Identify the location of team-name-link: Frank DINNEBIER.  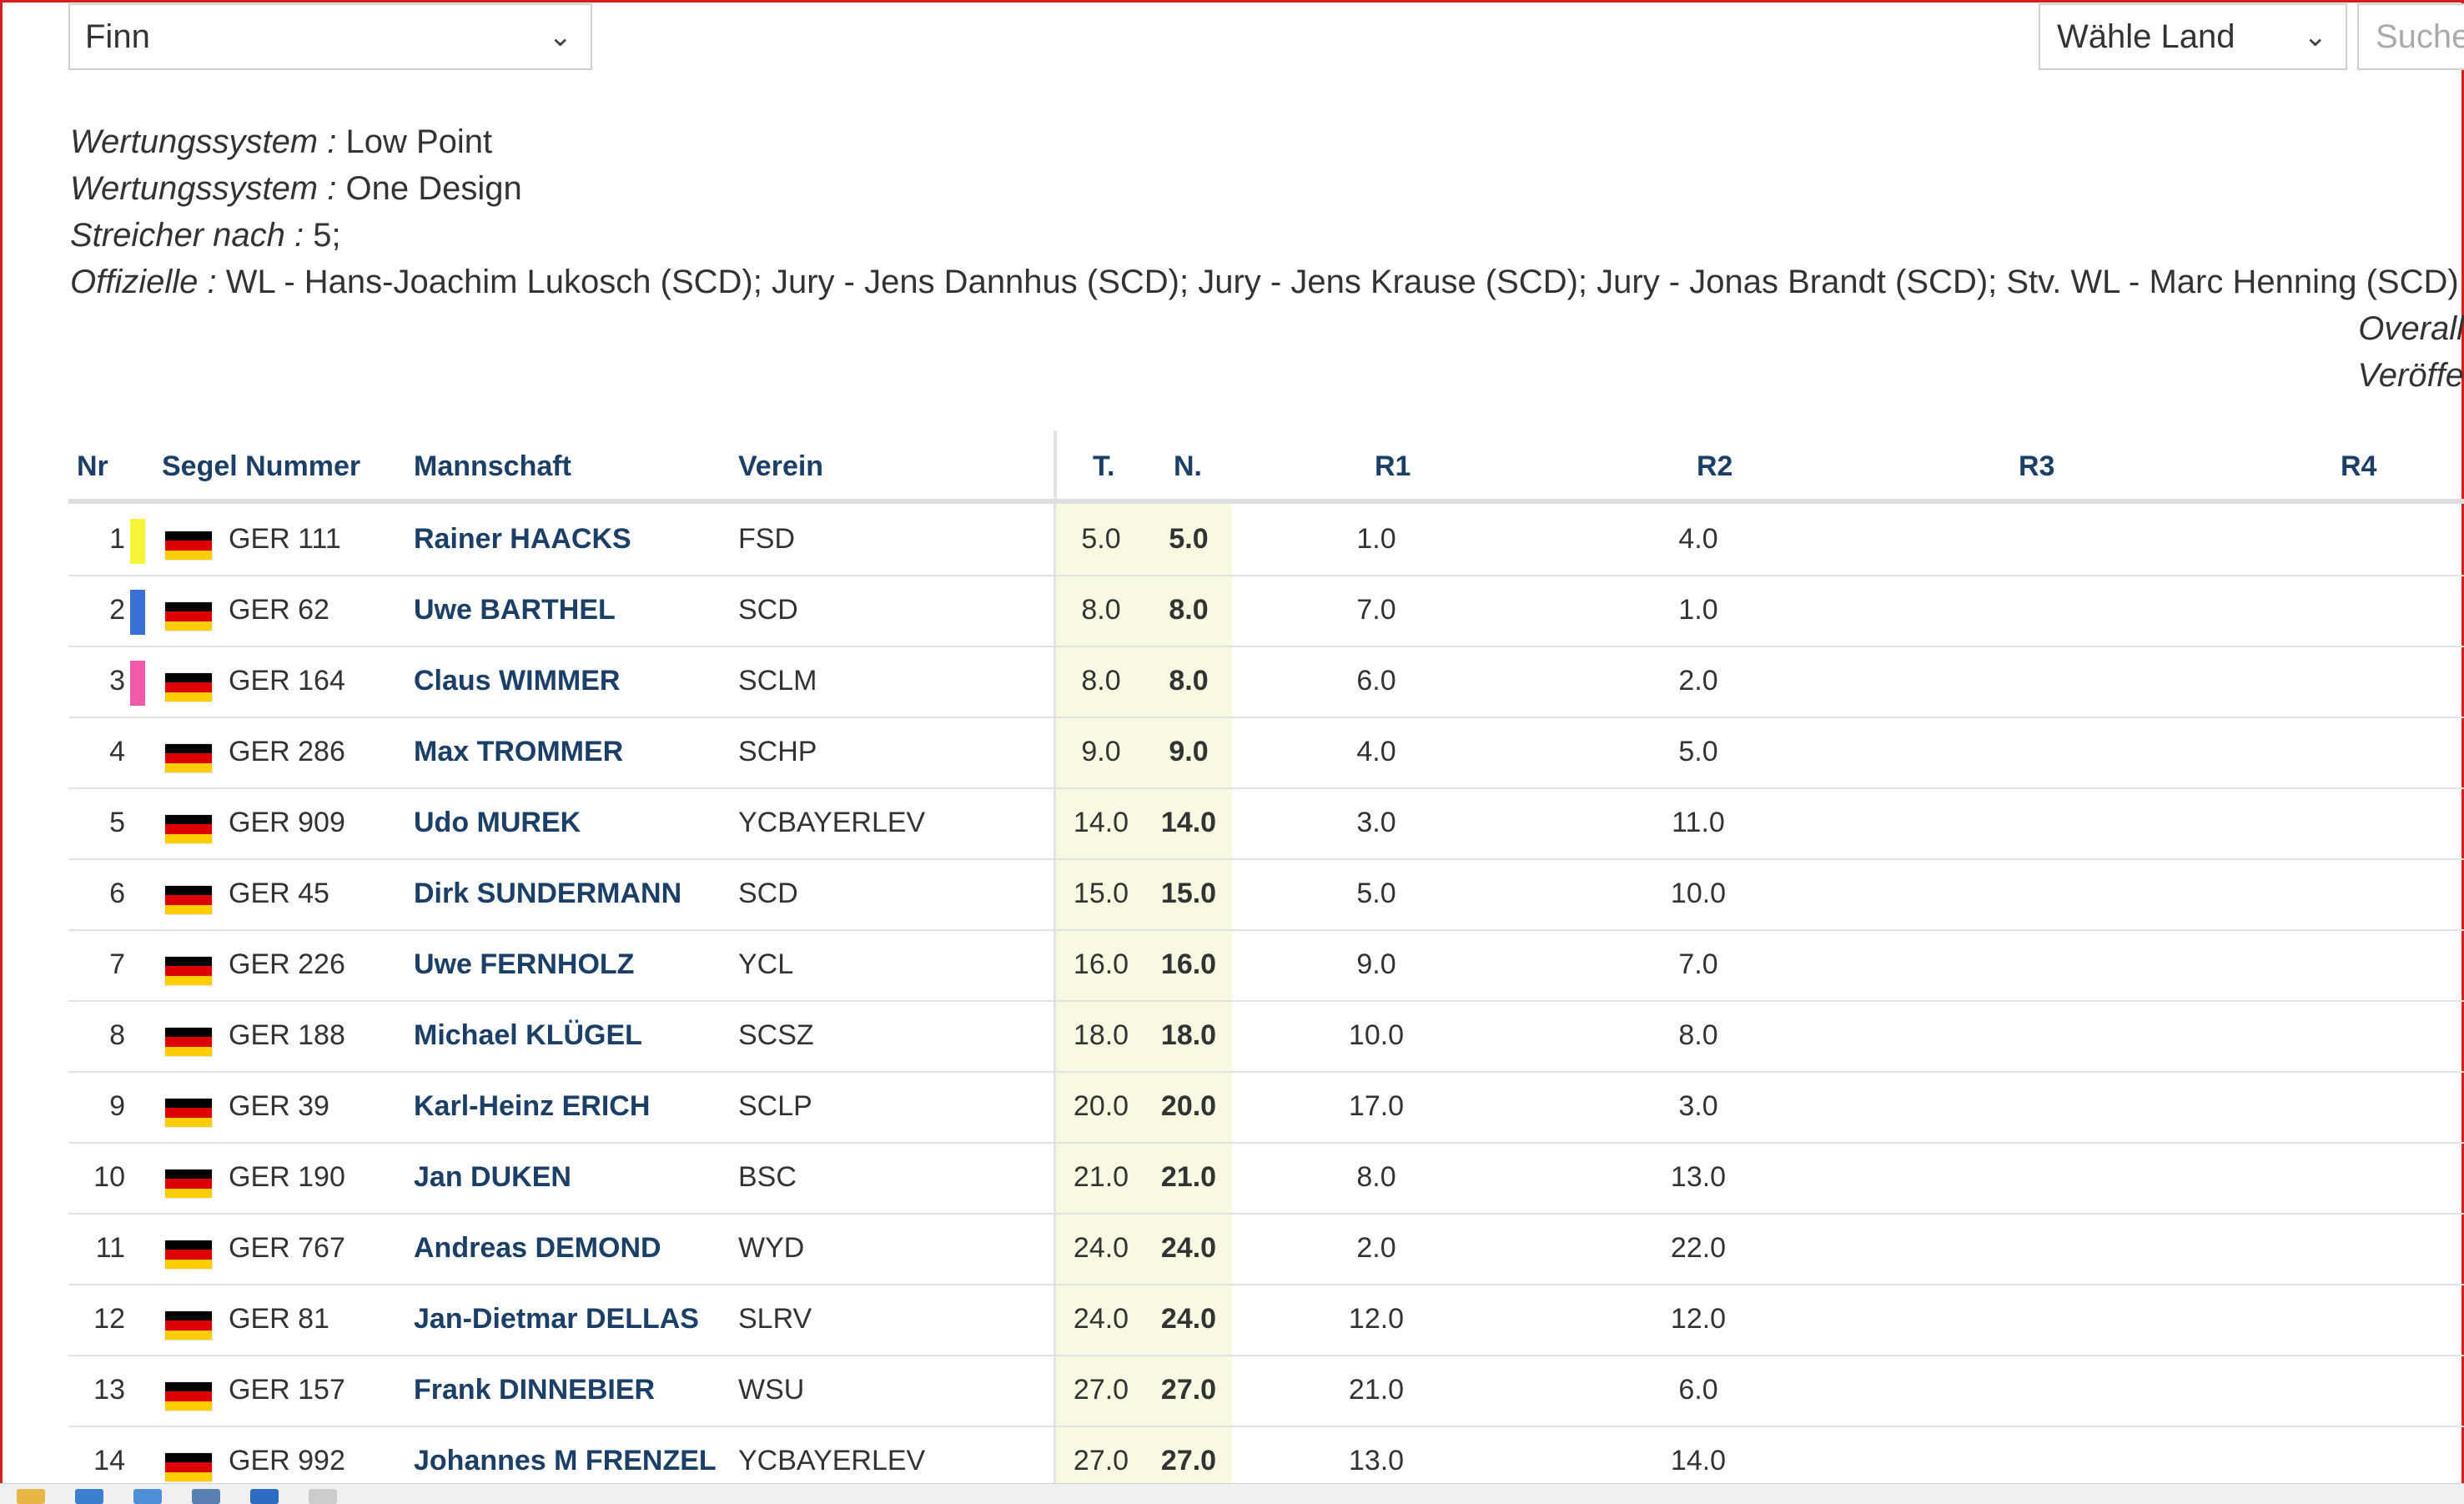
(535, 1390).